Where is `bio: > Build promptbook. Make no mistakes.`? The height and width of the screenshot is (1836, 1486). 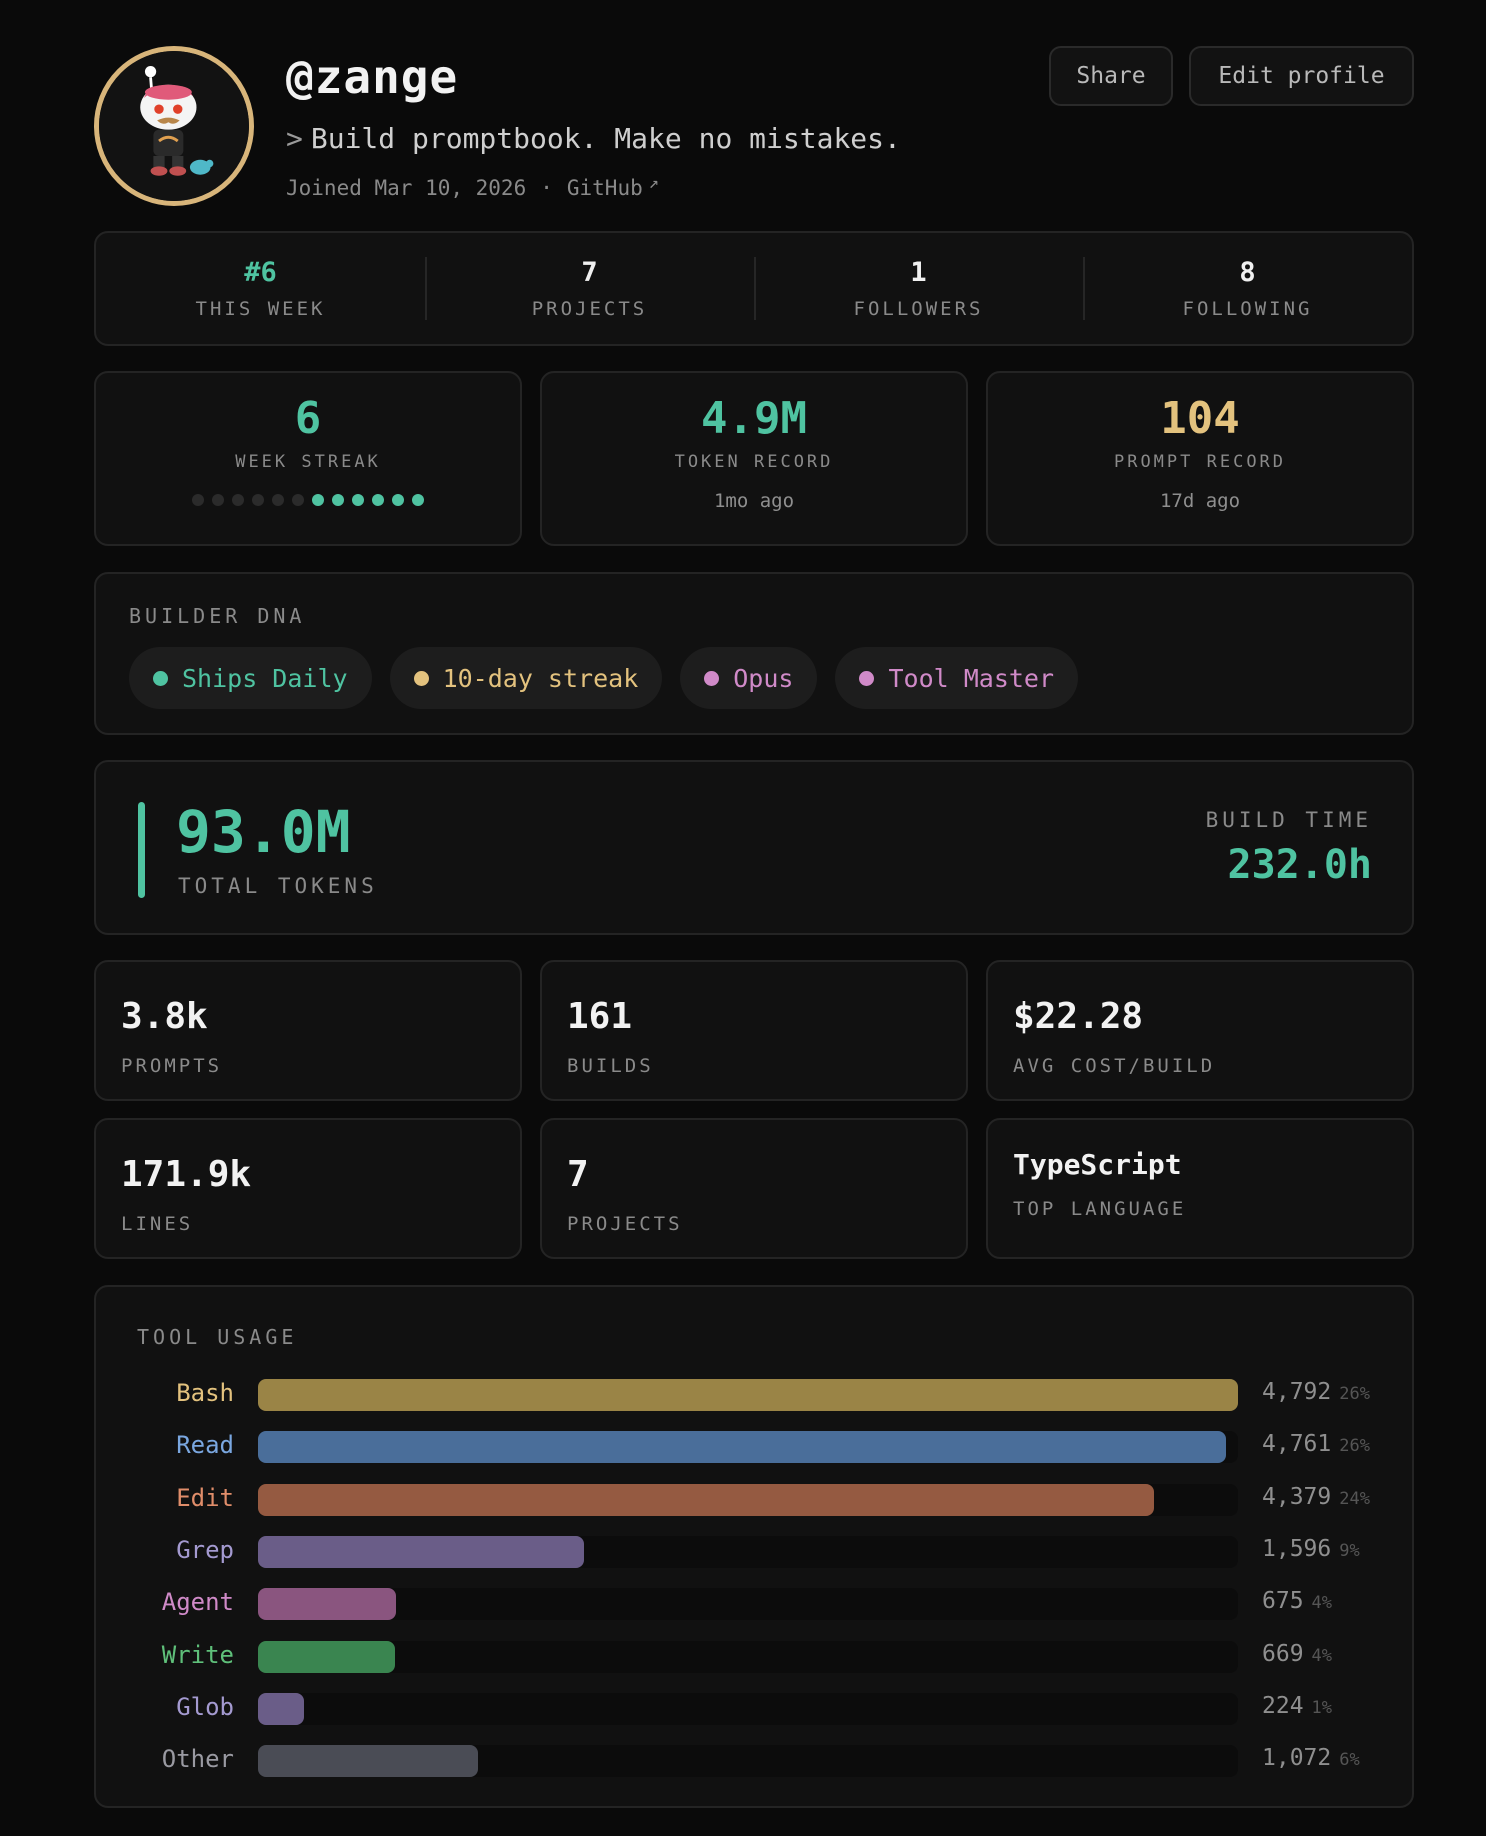
bio: > Build promptbook. Make no mistakes. is located at coordinates (593, 138).